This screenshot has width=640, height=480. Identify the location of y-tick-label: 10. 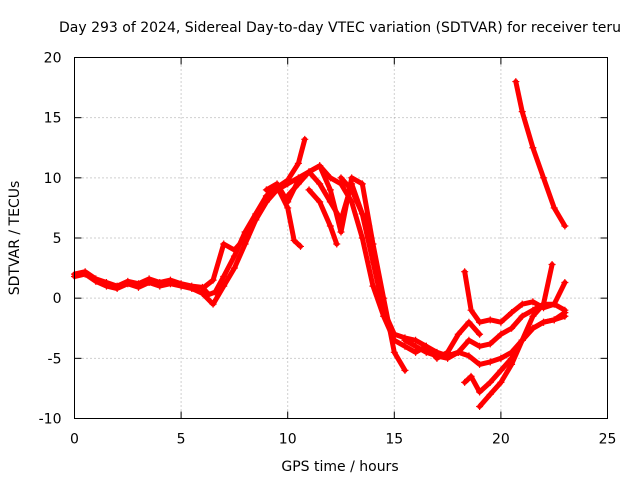
(53, 179).